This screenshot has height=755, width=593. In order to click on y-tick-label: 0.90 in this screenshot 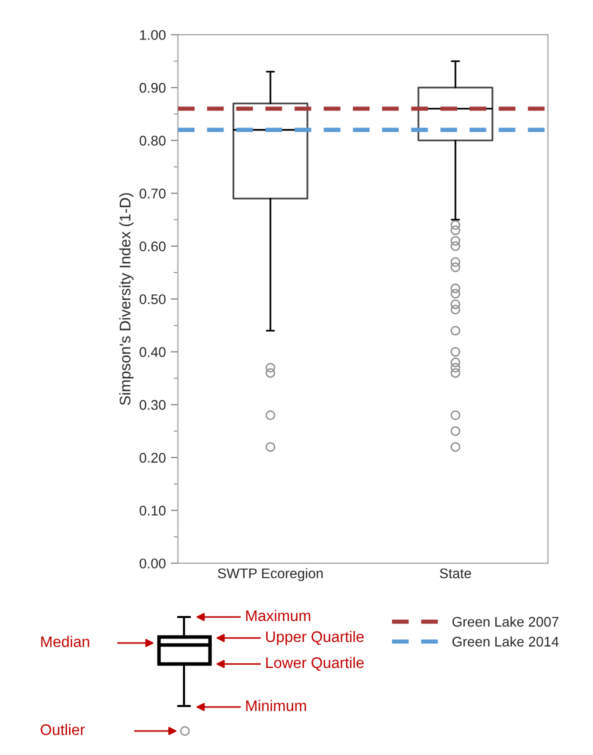, I will do `click(153, 87)`.